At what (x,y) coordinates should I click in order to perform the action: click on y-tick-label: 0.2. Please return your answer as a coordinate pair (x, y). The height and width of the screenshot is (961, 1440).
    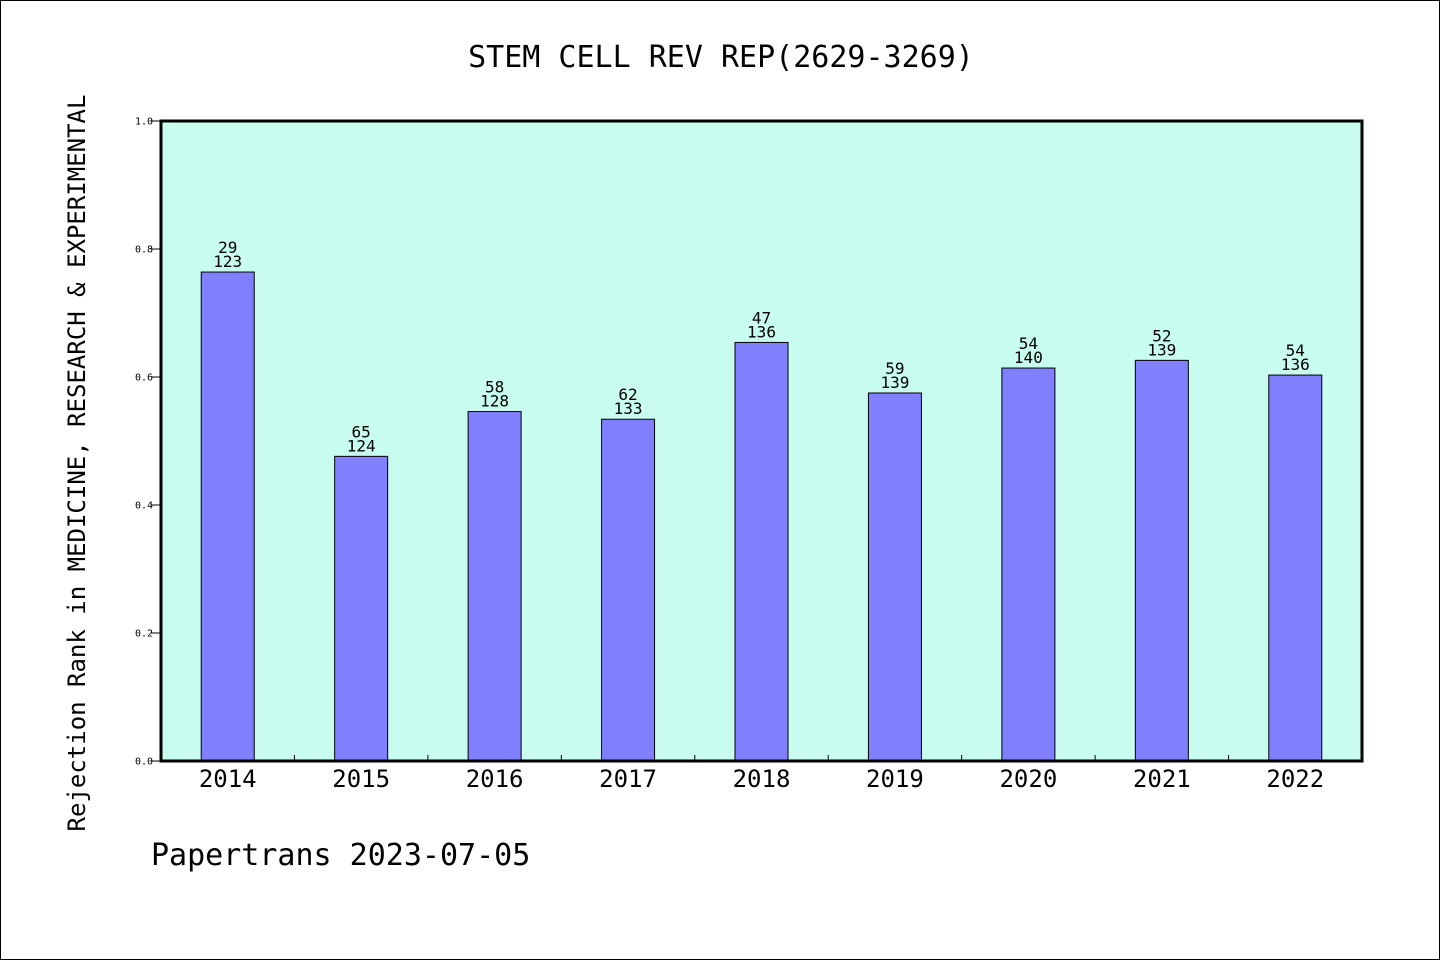
    Looking at the image, I should click on (144, 634).